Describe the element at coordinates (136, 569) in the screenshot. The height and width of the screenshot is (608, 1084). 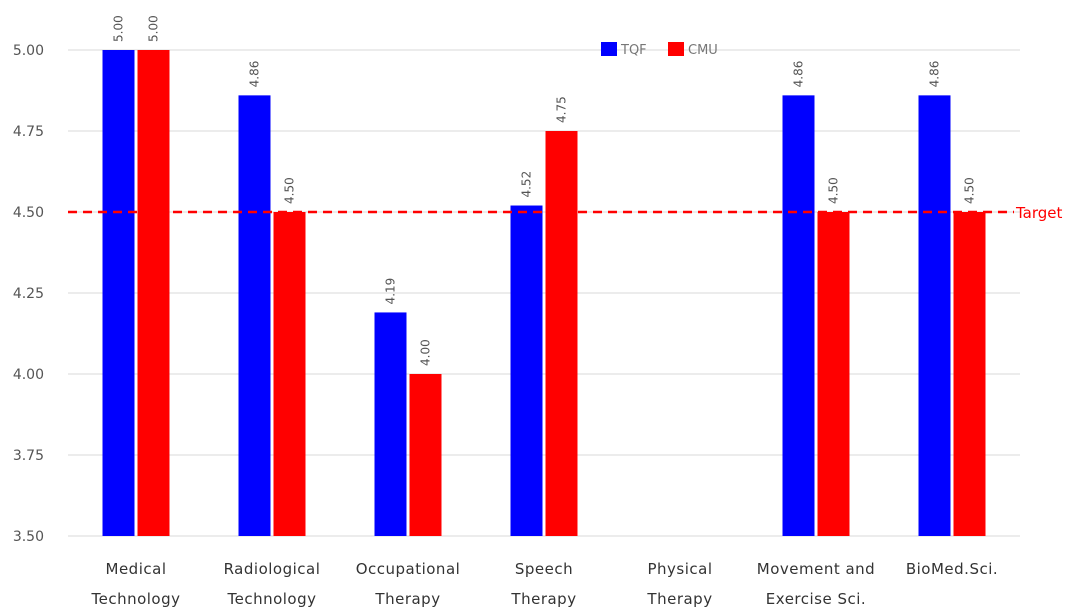
I see `x-tick-label: Medical` at that location.